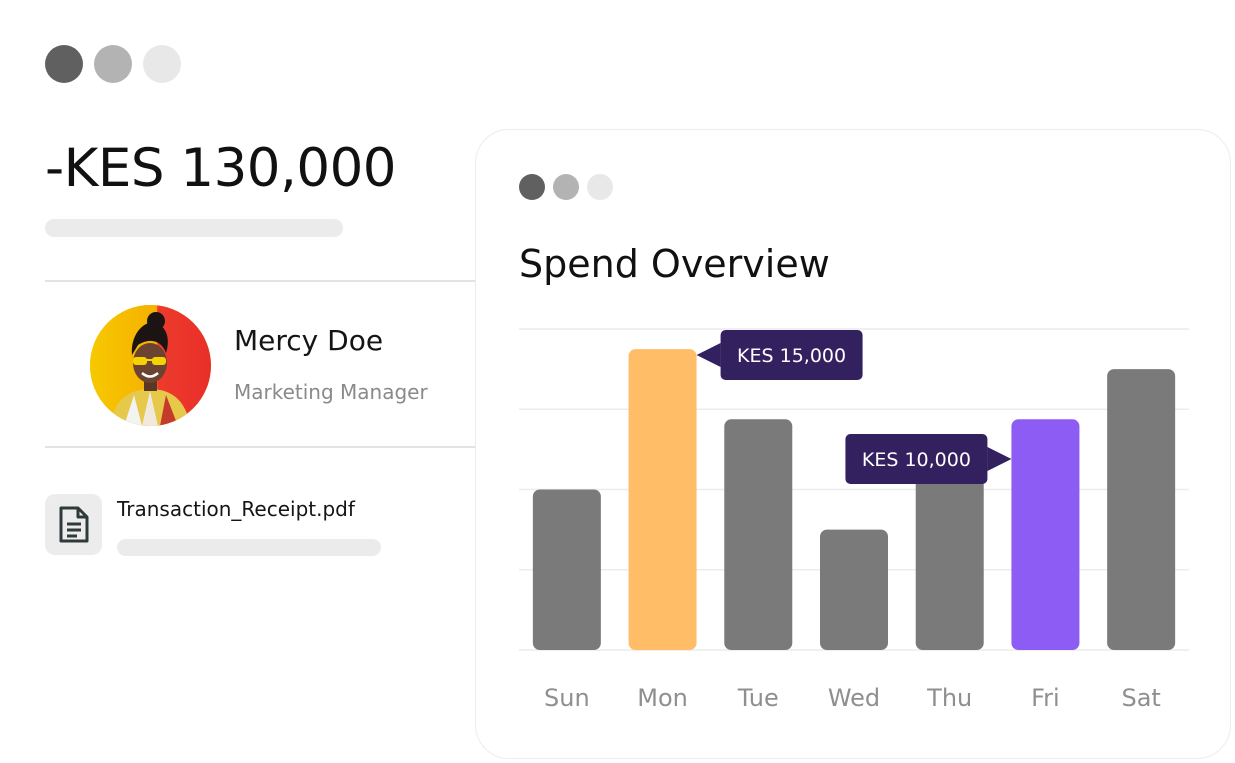 This screenshot has height=763, width=1235. I want to click on tooltip-fri: KES 10,000, so click(928, 459).